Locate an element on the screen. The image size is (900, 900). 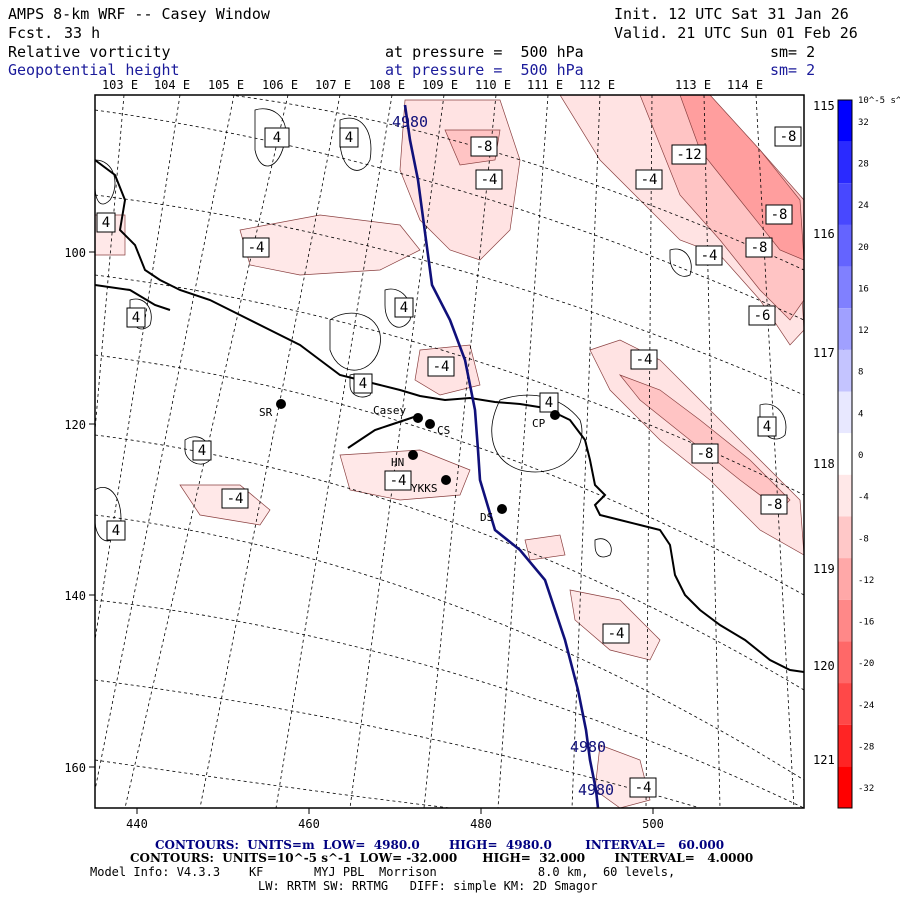
svg-text: 107 E is located at coordinates (333, 85).